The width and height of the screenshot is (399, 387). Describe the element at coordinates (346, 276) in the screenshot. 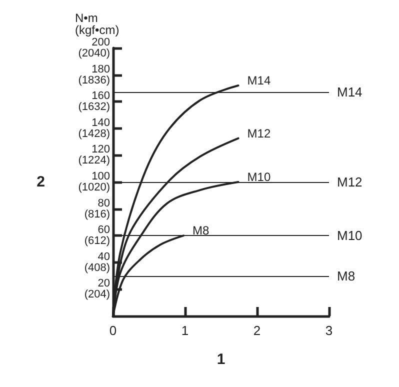

I see `ref-line-label: M8` at that location.